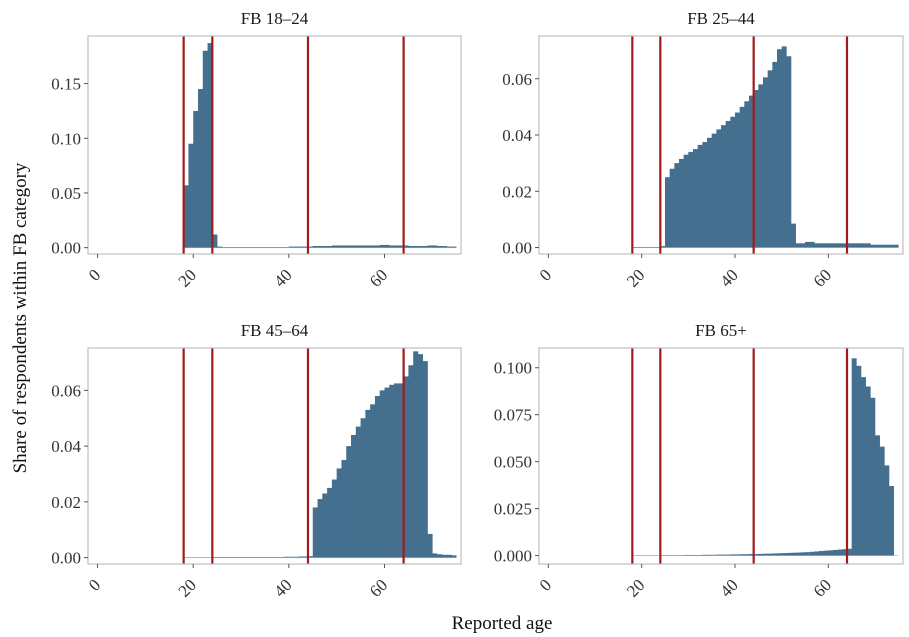  I want to click on panel-title: FB 65+, so click(721, 330).